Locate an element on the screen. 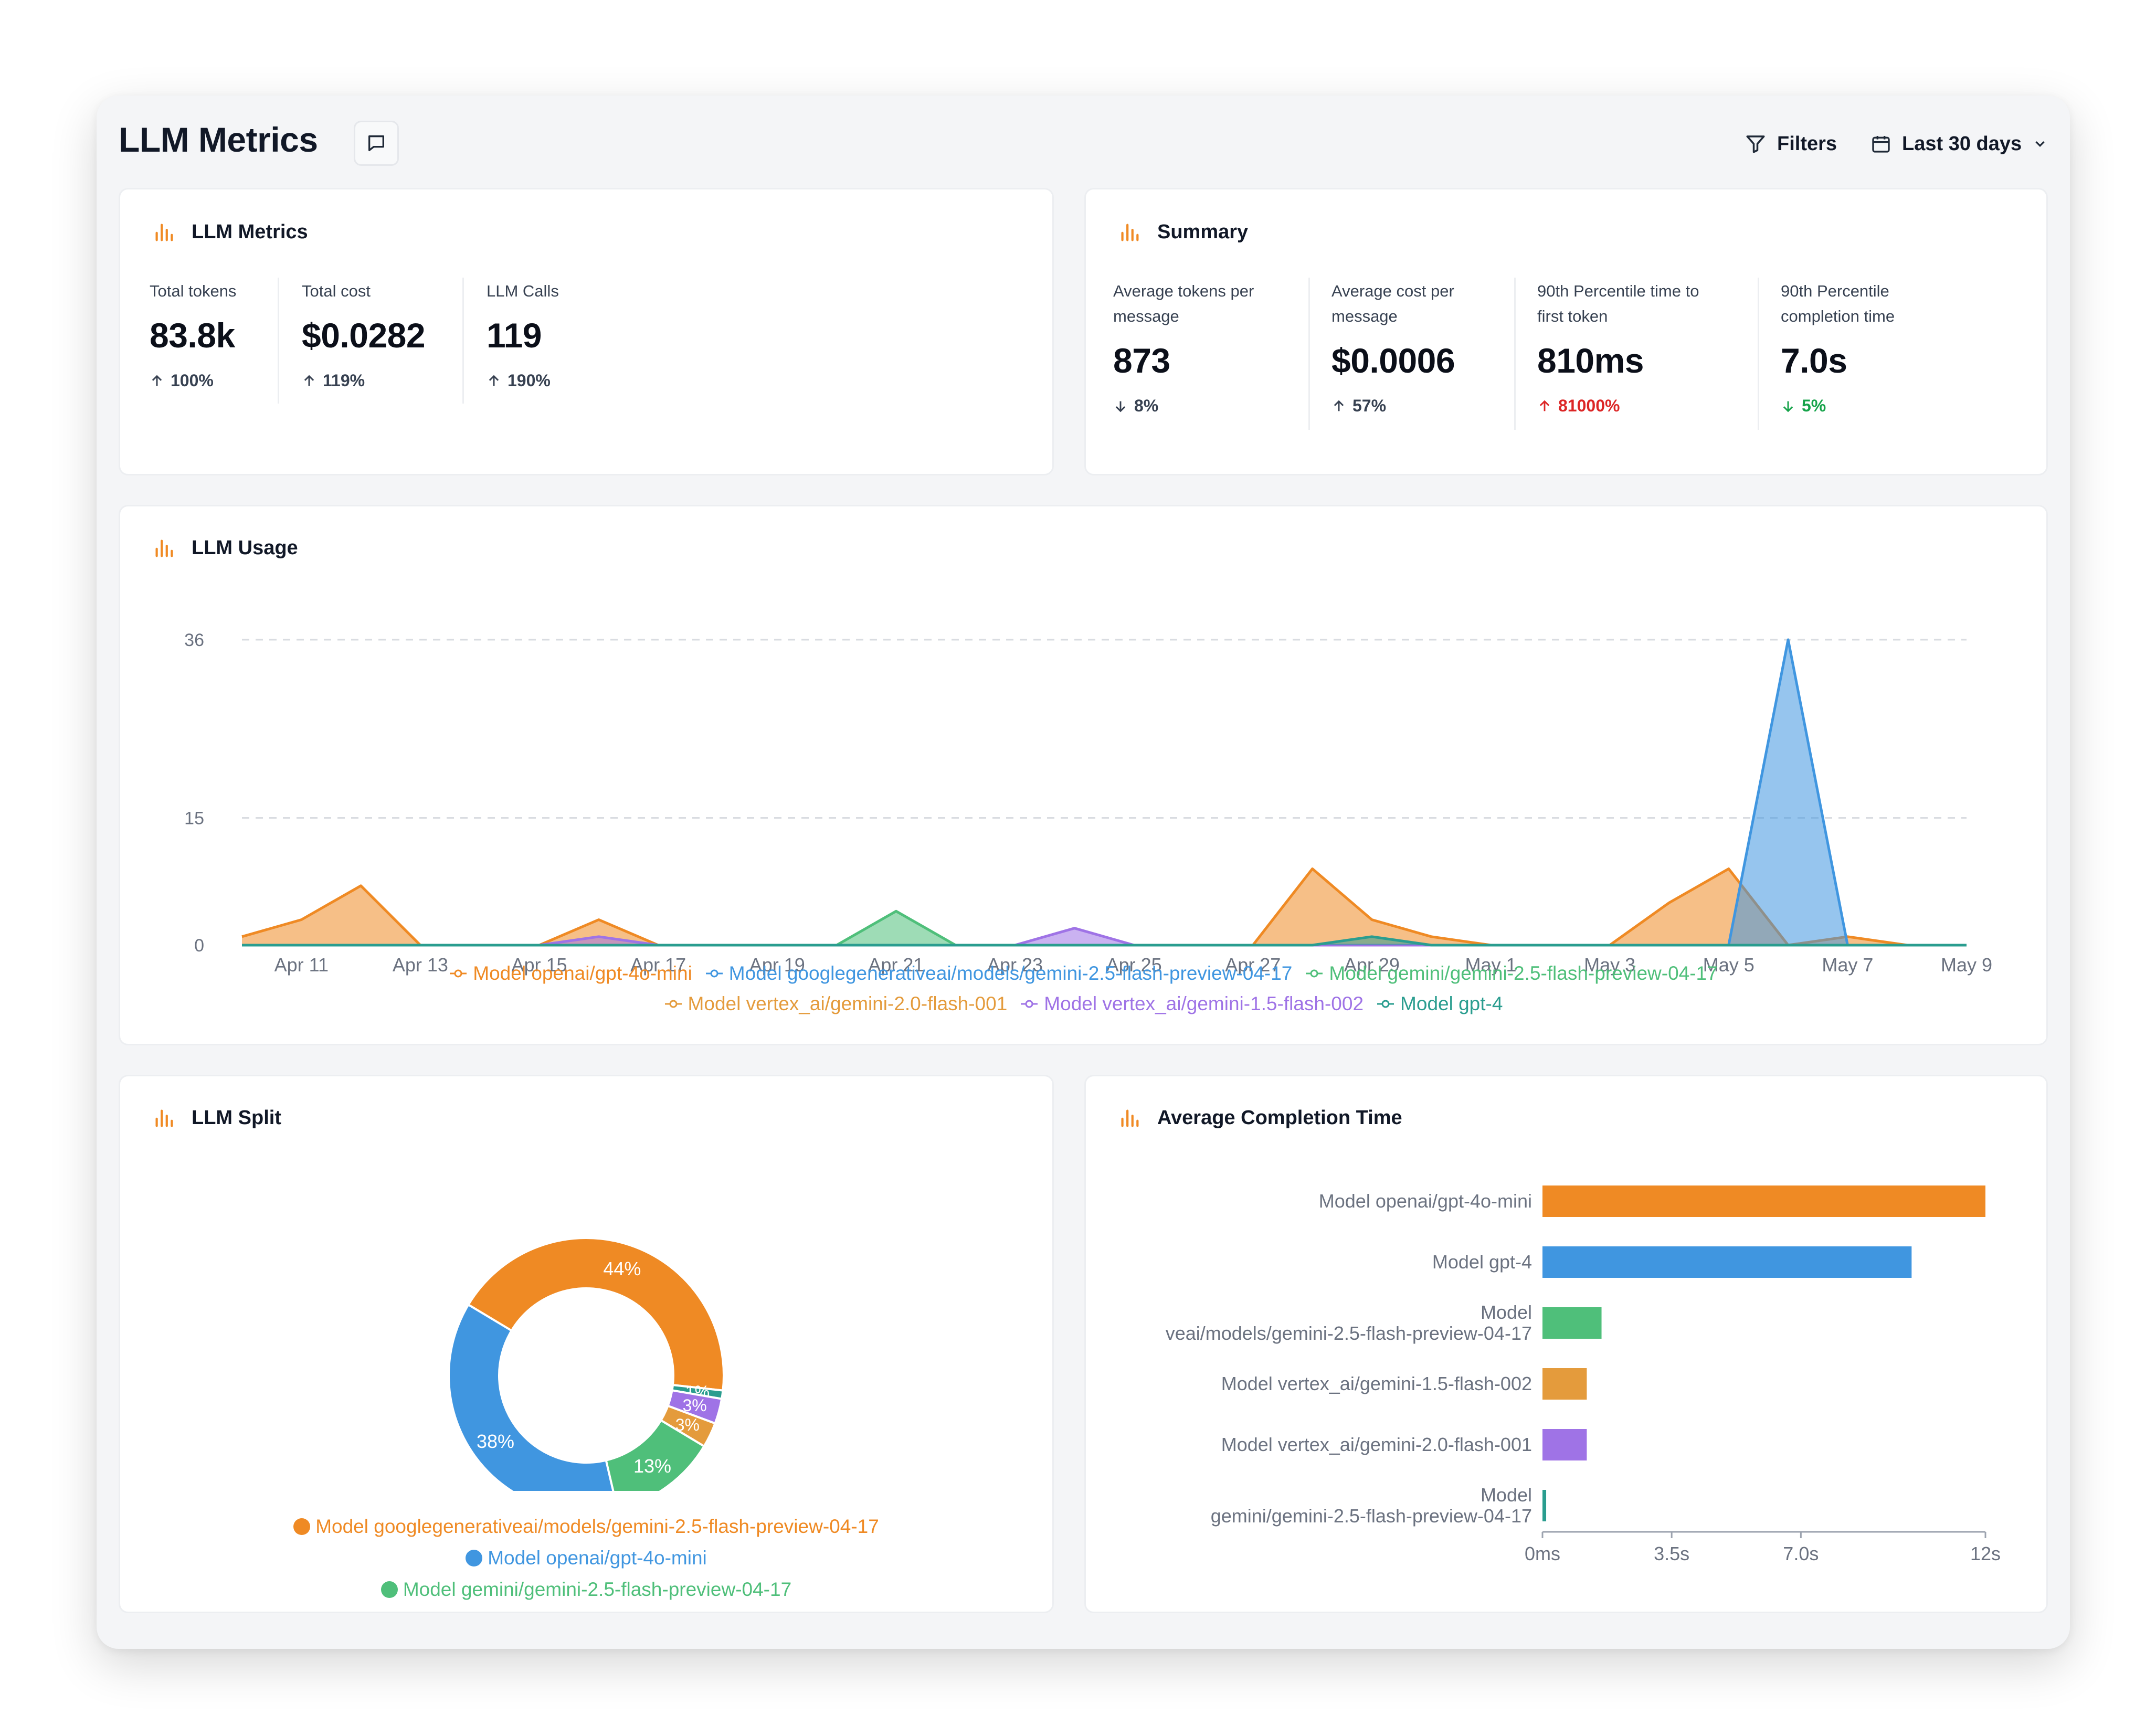 This screenshot has width=2156, height=1736. delta-value: 81000% is located at coordinates (1589, 405).